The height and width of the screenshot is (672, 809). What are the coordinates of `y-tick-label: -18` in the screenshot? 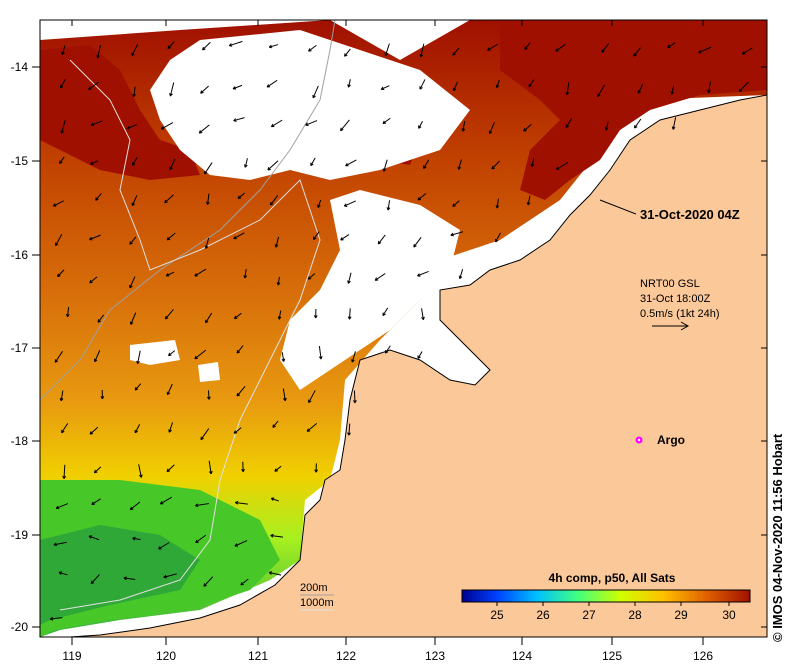 It's located at (20, 441).